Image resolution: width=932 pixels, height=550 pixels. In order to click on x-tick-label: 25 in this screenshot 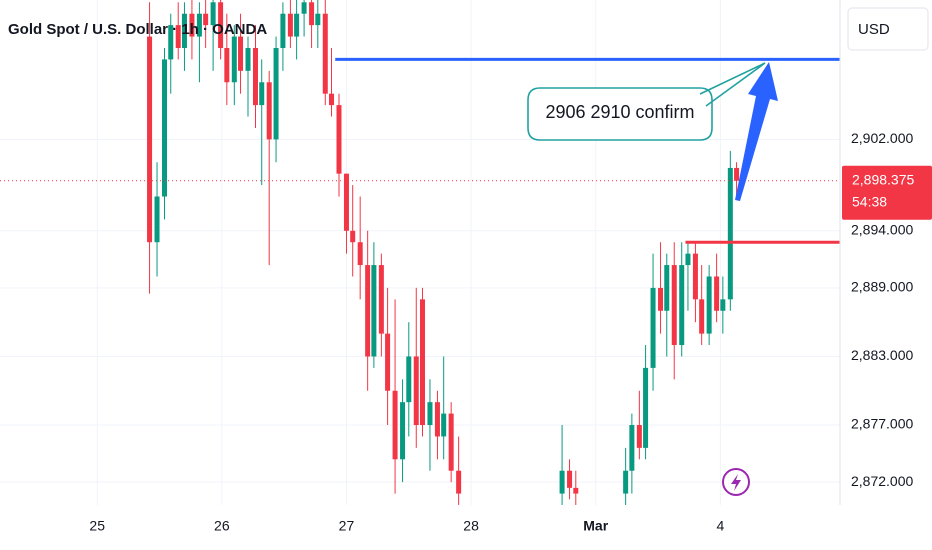, I will do `click(97, 526)`.